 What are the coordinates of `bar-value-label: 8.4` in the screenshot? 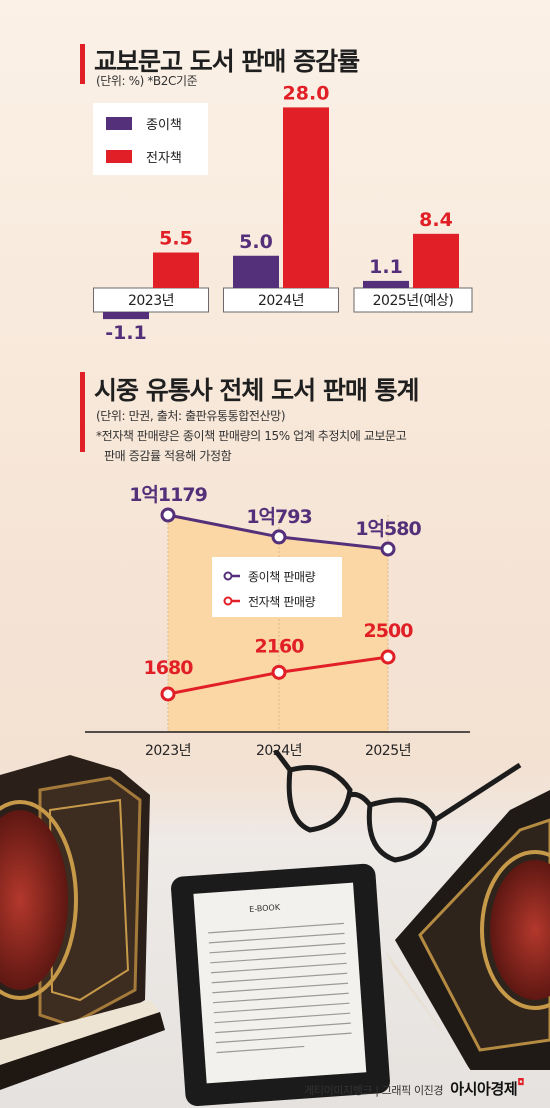 It's located at (436, 220).